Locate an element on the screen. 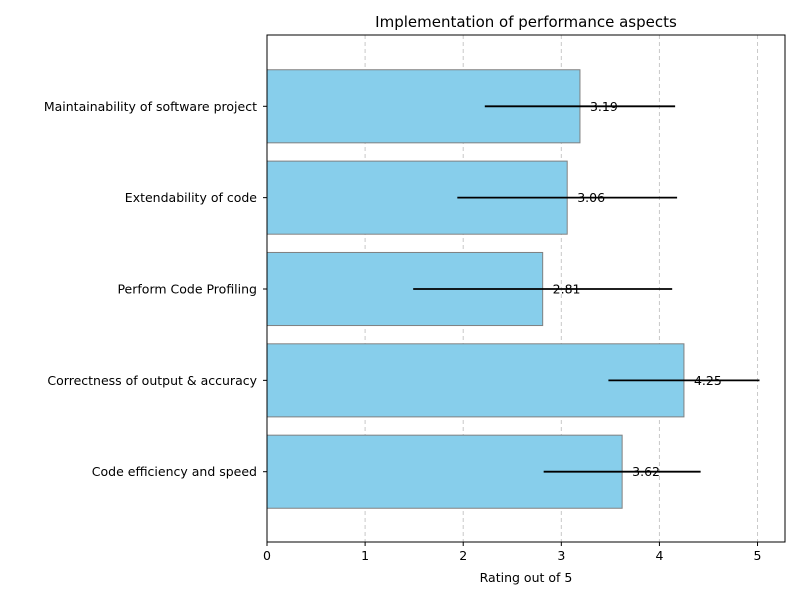 The width and height of the screenshot is (800, 600). y-tick-label: Correctness of output & accuracy is located at coordinates (152, 380).